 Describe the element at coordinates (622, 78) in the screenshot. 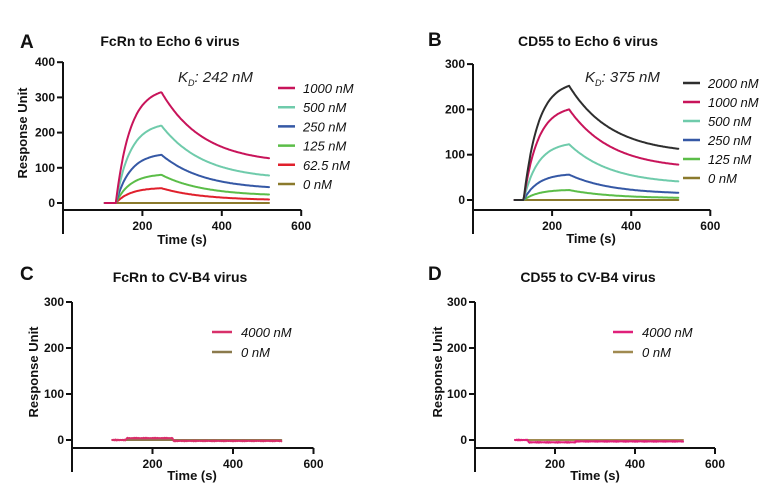

I see `kd-annotation: KD: 375 nM` at that location.